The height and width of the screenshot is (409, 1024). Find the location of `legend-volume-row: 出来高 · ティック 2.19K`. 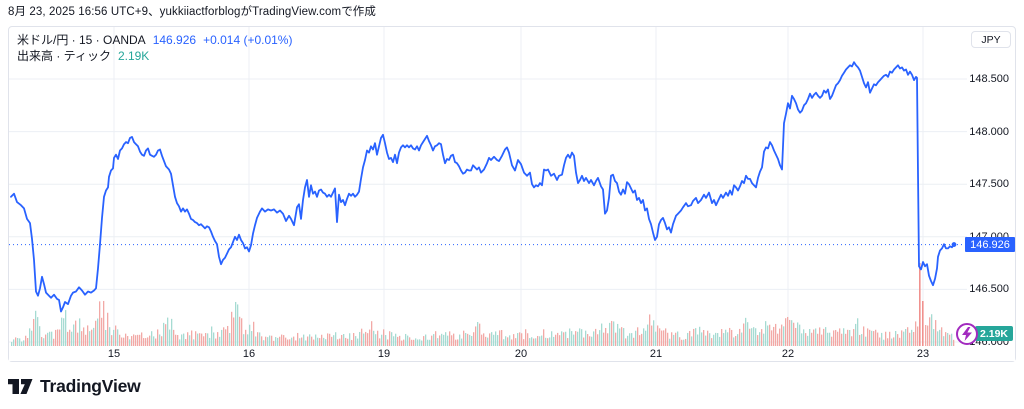

legend-volume-row: 出来高 · ティック 2.19K is located at coordinates (154, 56).